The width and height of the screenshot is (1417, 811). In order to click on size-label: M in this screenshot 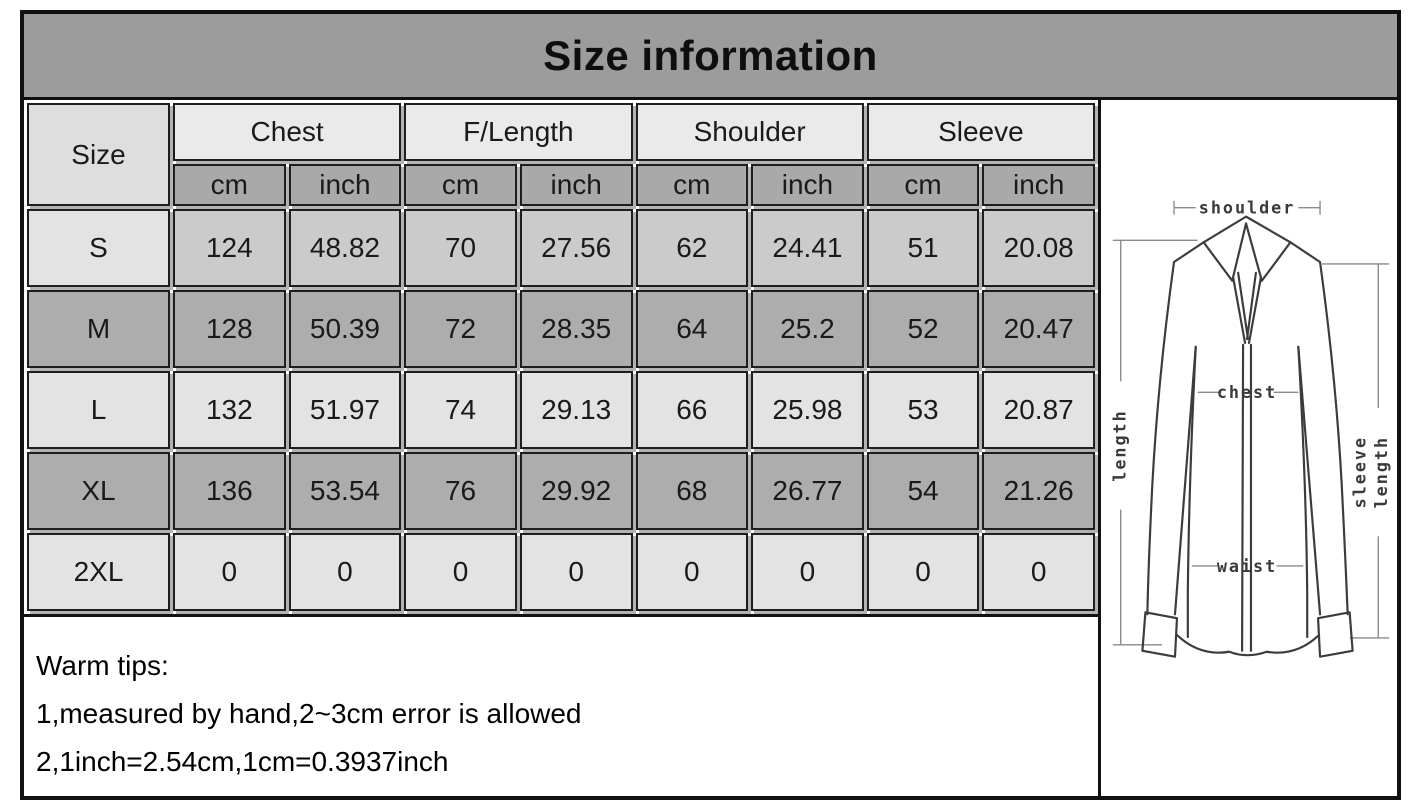, I will do `click(98, 329)`.